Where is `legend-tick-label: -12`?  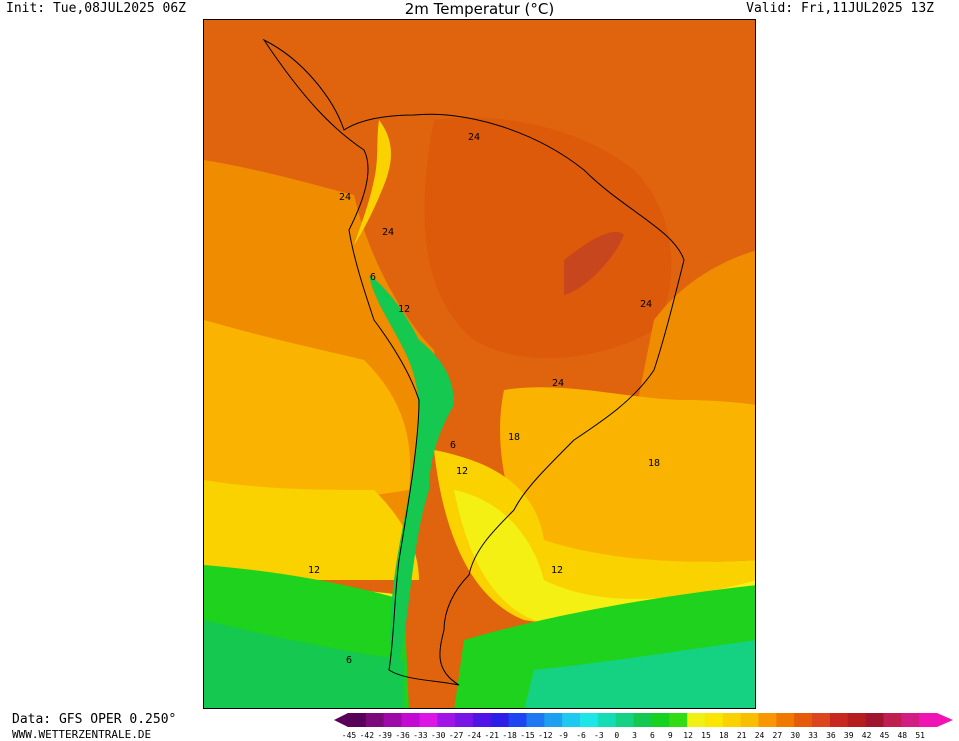
legend-tick-label: -12 is located at coordinates (545, 735).